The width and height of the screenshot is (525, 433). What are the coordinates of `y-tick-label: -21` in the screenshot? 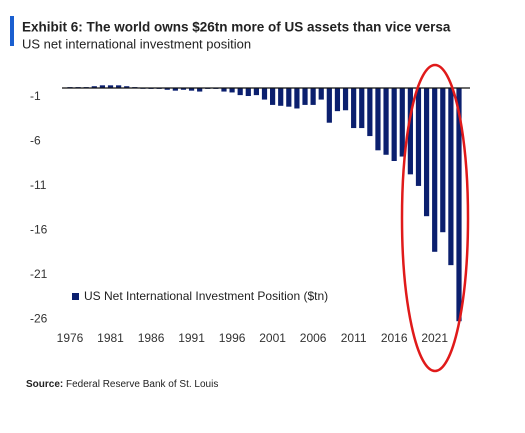 It's located at (39, 274).